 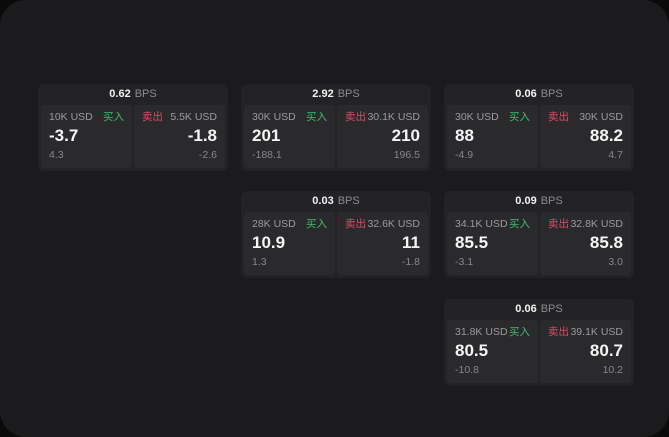 I want to click on sell-amount: 5.5K USD, so click(x=193, y=117).